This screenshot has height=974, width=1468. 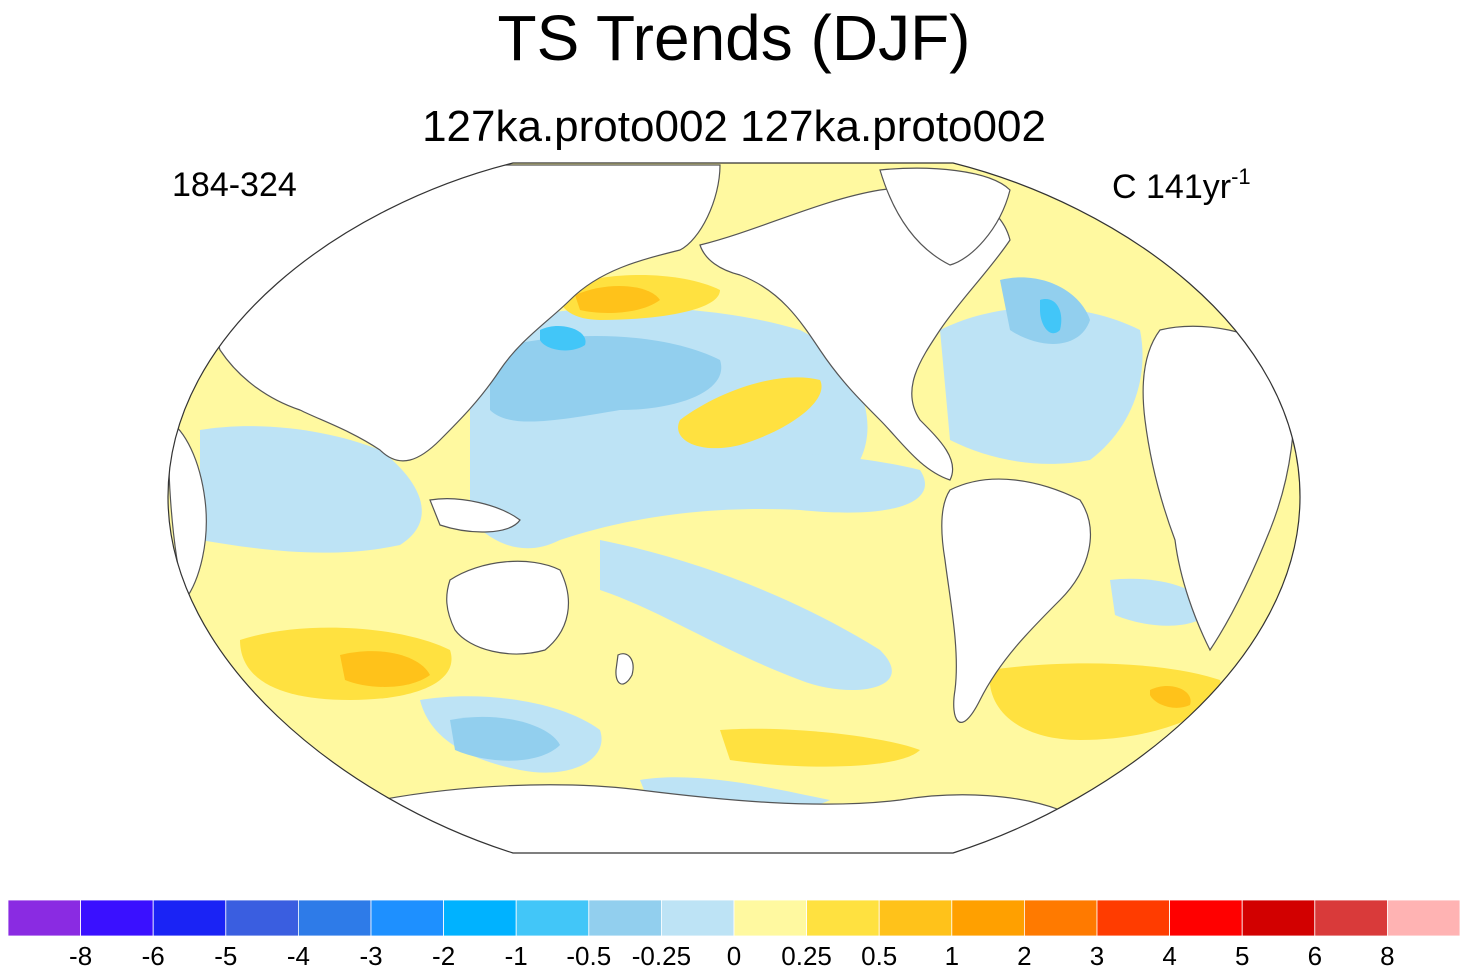 What do you see at coordinates (1242, 956) in the screenshot?
I see `colorbar-tick-label: 5` at bounding box center [1242, 956].